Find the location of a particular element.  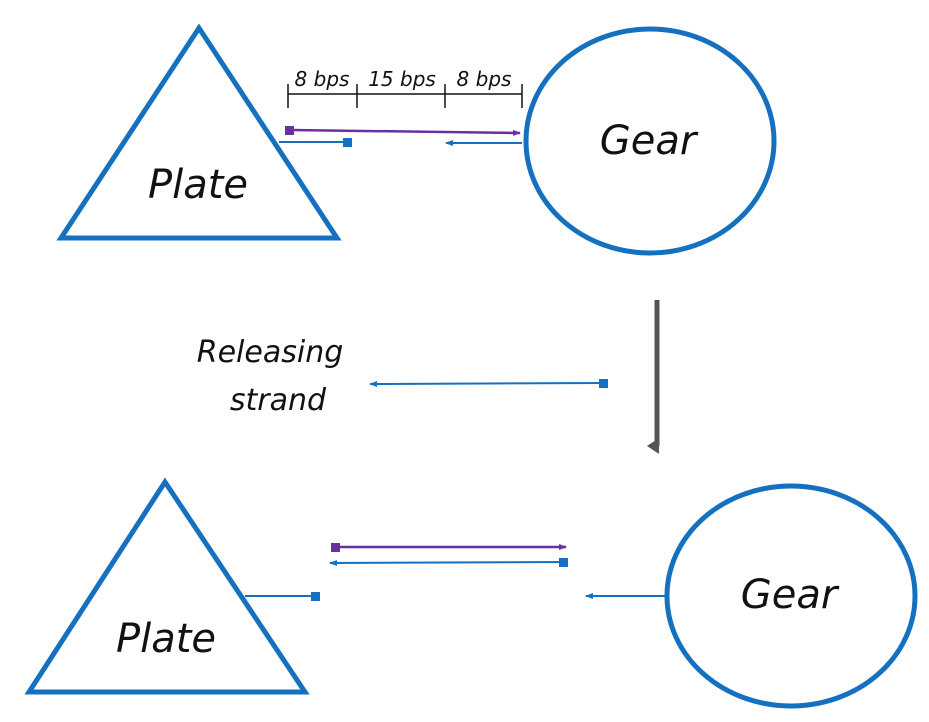

releasing-strand-label-line1: Releasing is located at coordinates (270, 352).